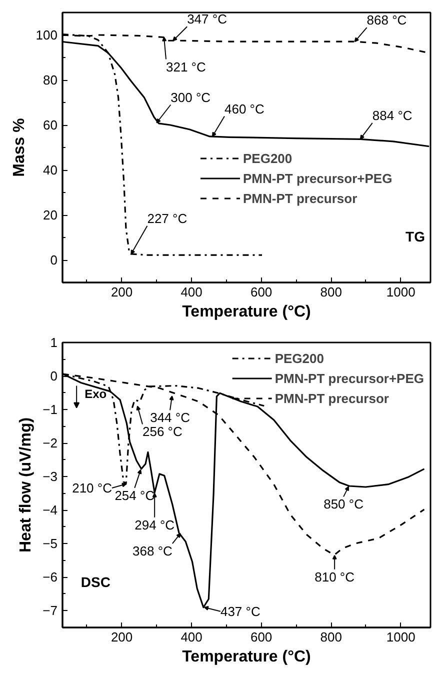 Image resolution: width=438 pixels, height=675 pixels. Describe the element at coordinates (162, 432) in the screenshot. I see `annotation: 256 °C` at that location.